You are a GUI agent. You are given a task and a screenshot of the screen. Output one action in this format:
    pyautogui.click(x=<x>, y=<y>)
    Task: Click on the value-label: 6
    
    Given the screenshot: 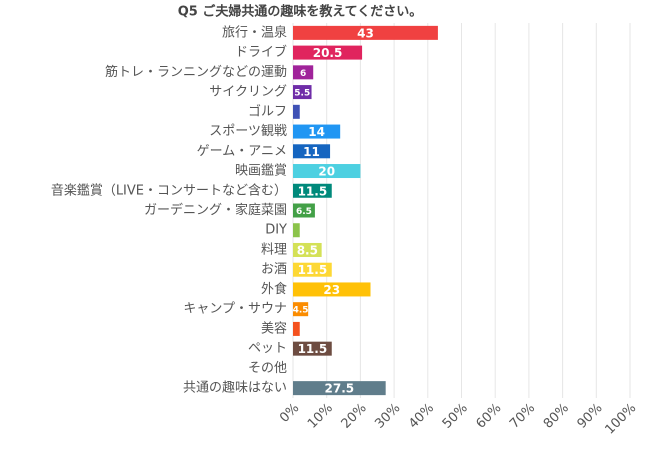 What is the action you would take?
    pyautogui.click(x=303, y=74)
    